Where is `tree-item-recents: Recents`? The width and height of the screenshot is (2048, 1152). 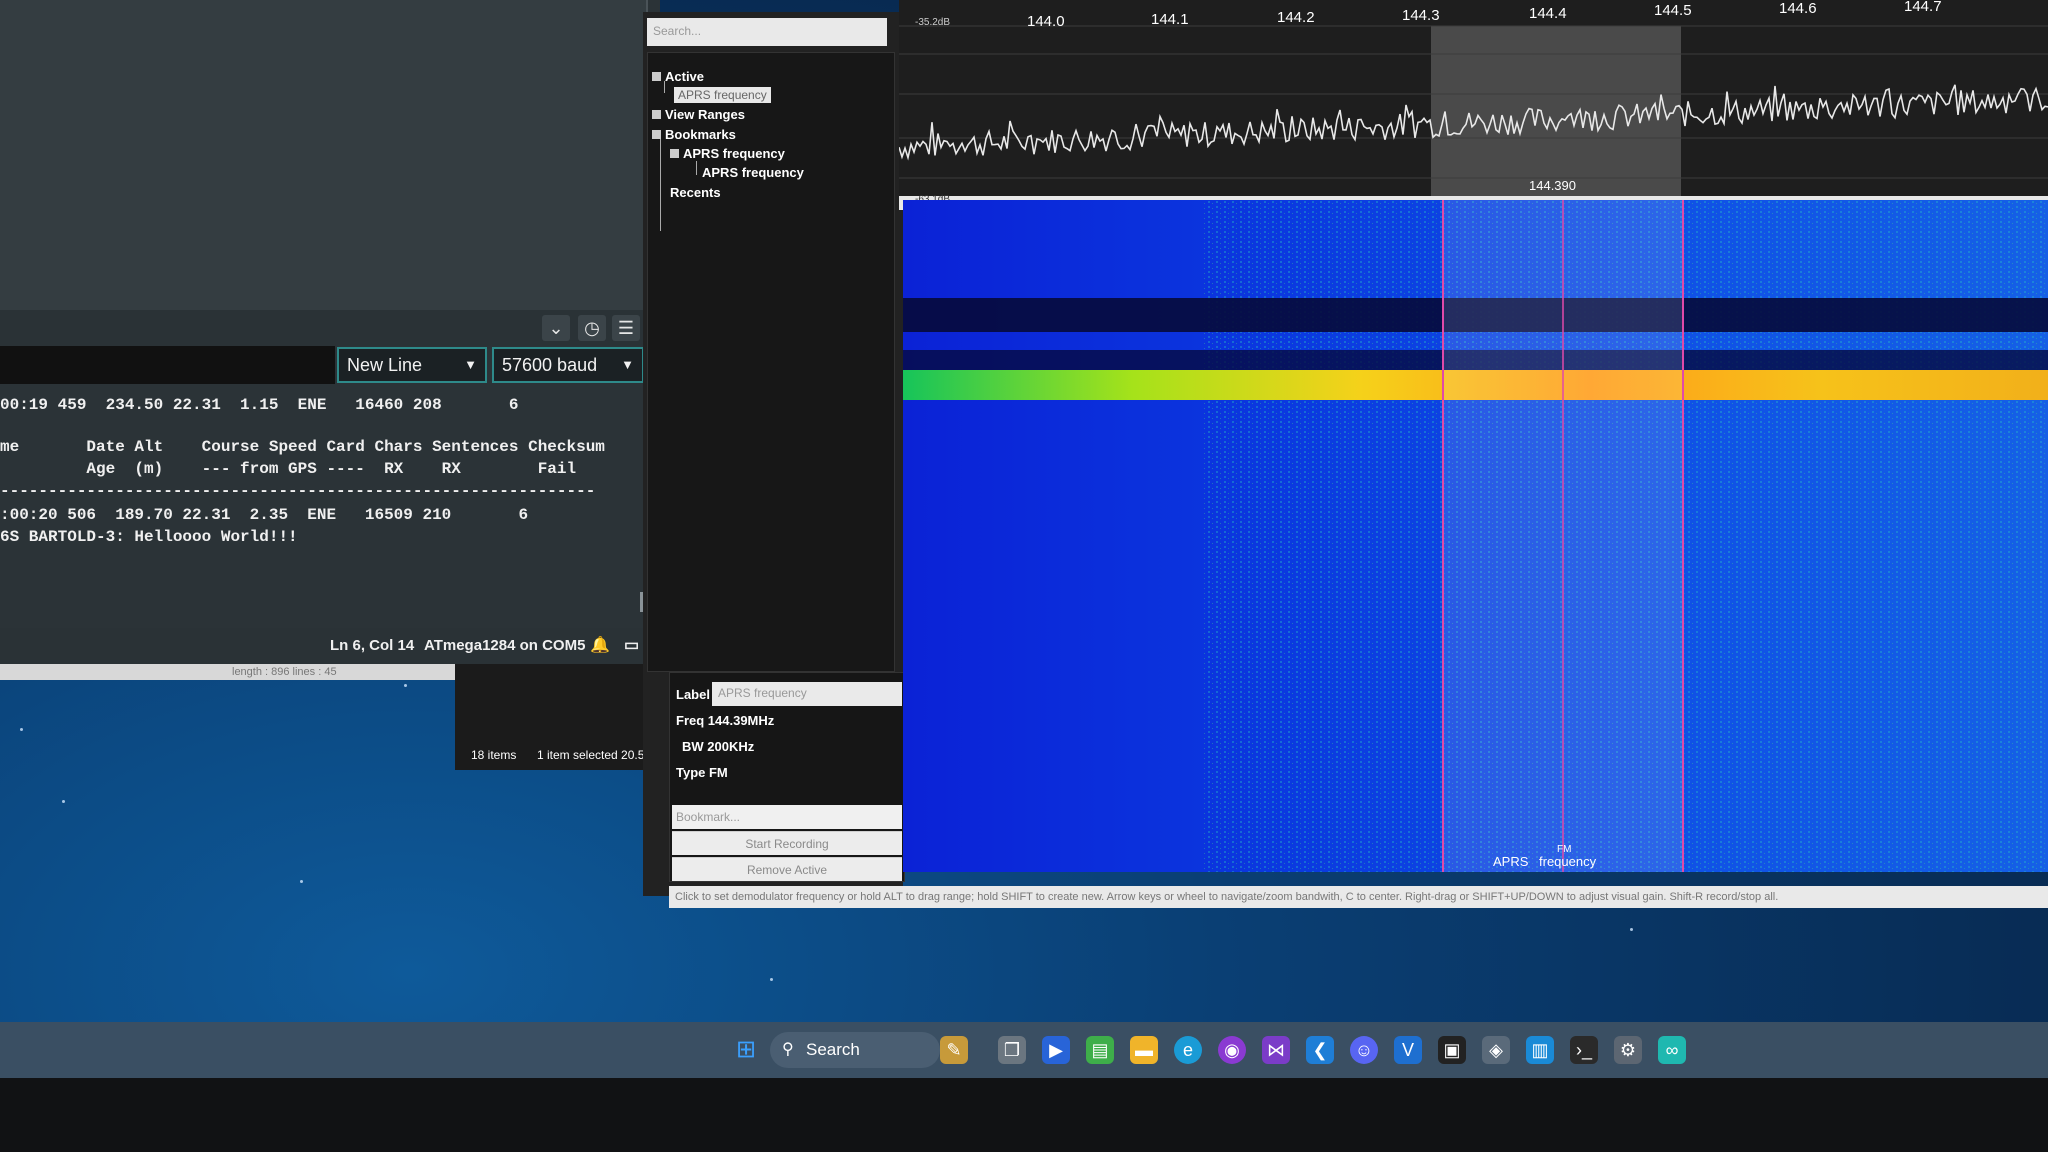
tree-item-recents: Recents is located at coordinates (695, 192).